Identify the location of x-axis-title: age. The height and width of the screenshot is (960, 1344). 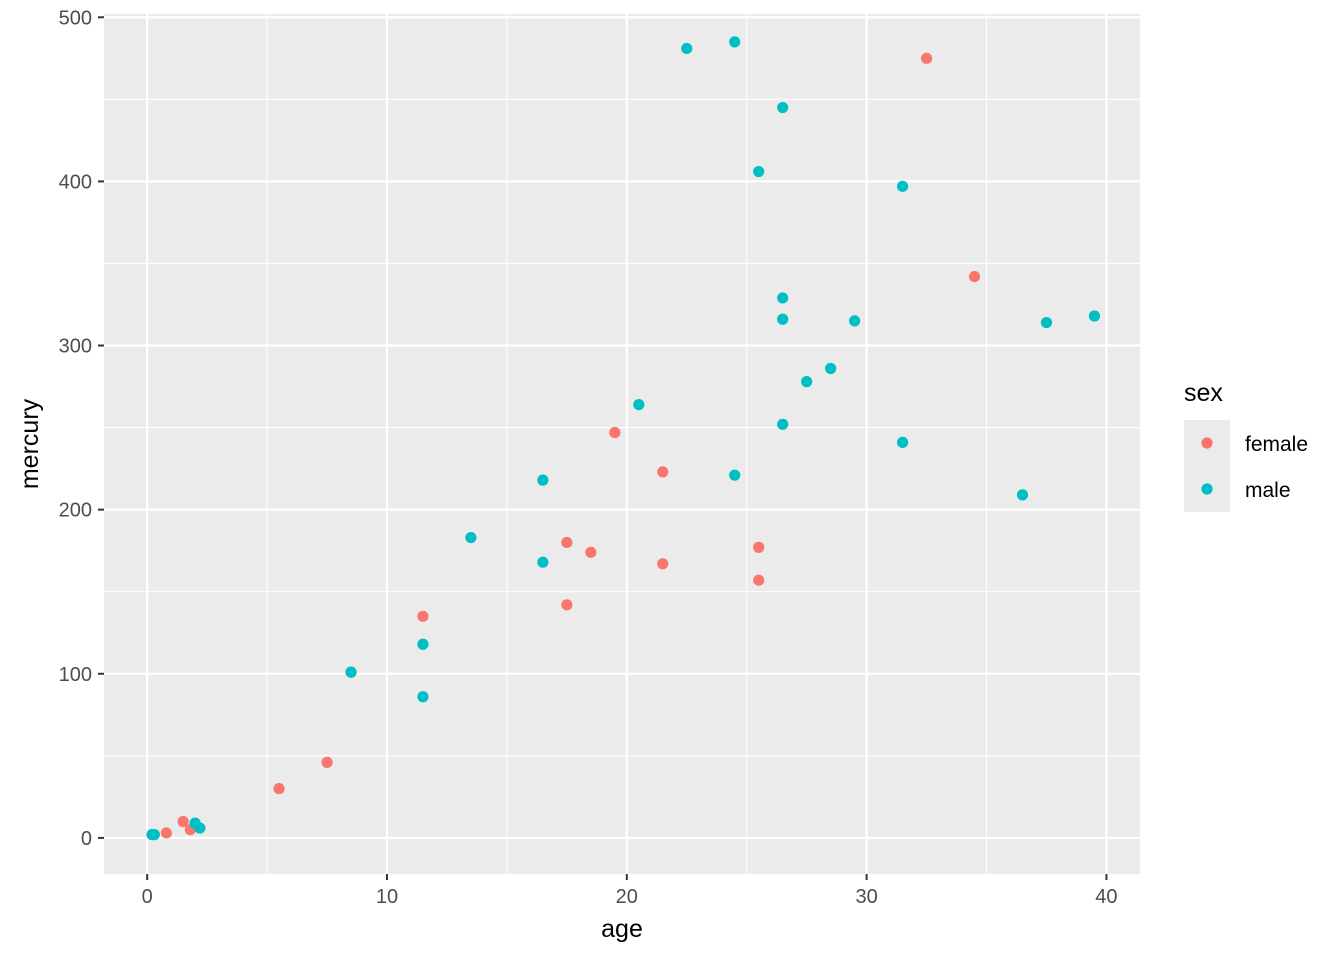
(622, 929).